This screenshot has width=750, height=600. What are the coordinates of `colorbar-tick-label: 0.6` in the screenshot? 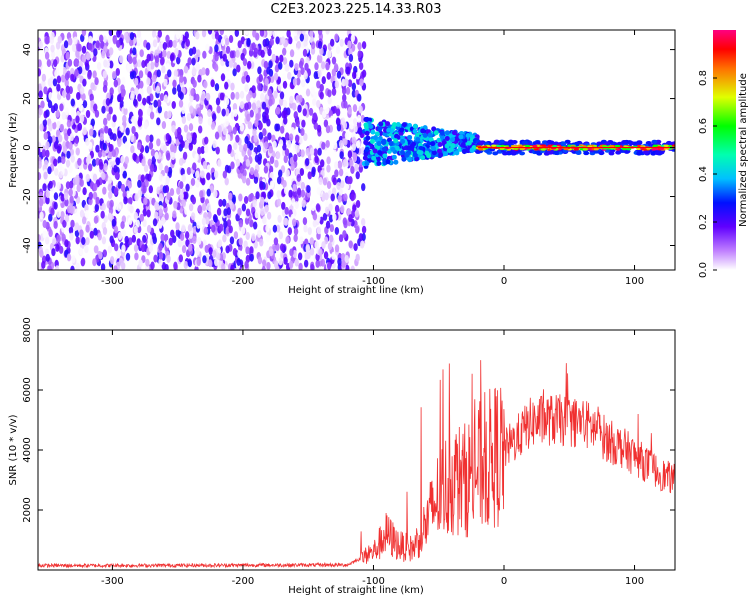 It's located at (703, 126).